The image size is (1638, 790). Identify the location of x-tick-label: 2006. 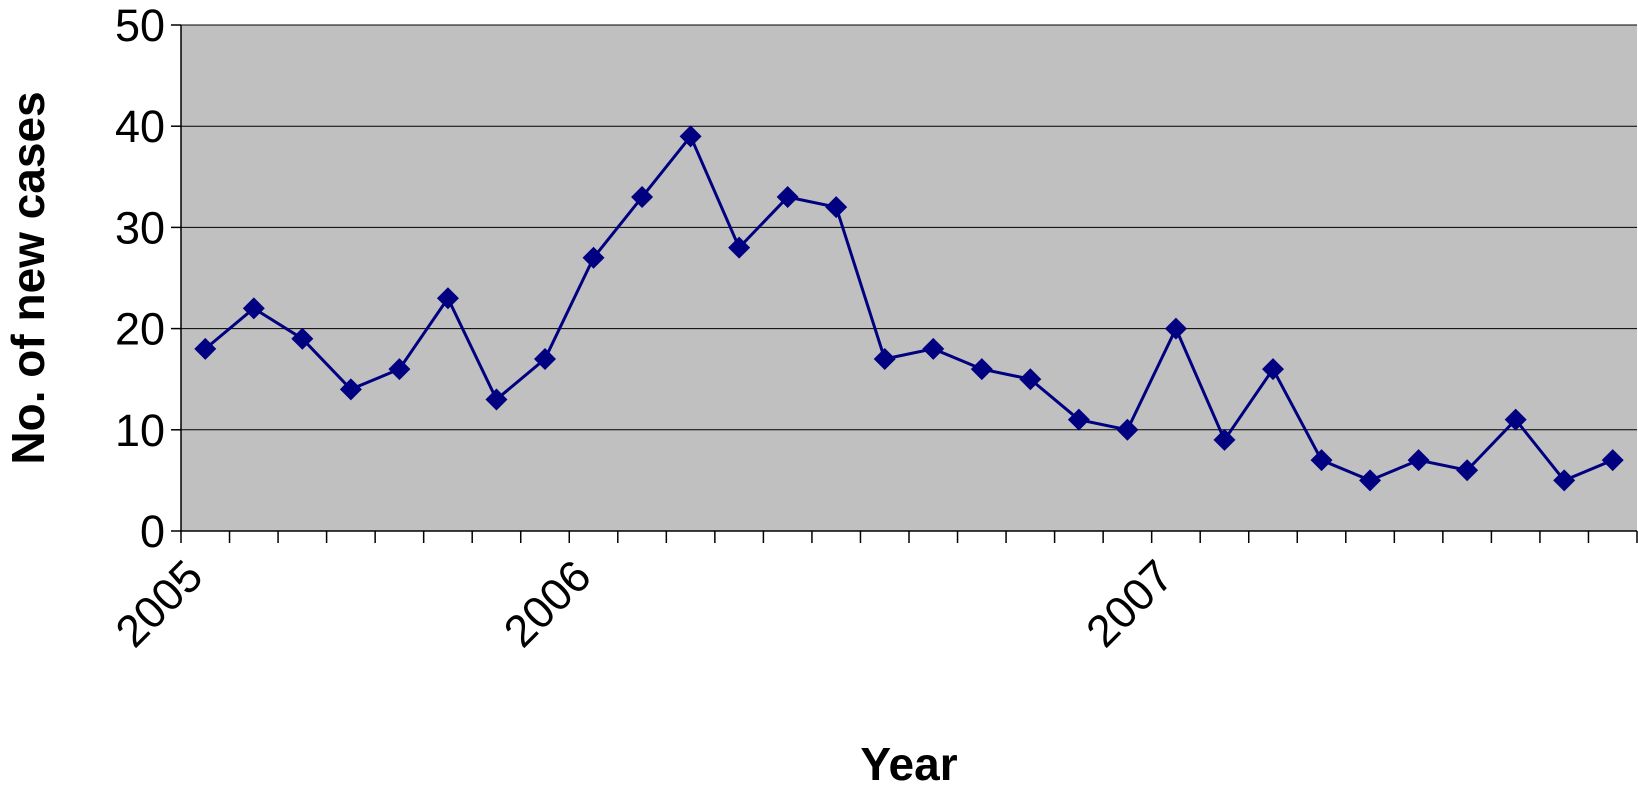
(547, 603).